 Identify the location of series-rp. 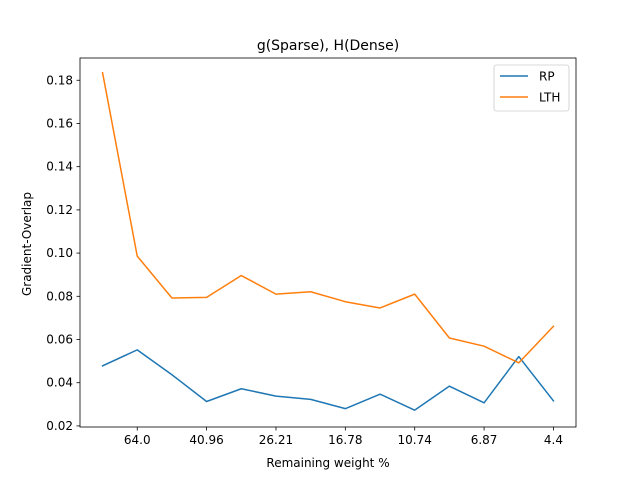
(328, 380).